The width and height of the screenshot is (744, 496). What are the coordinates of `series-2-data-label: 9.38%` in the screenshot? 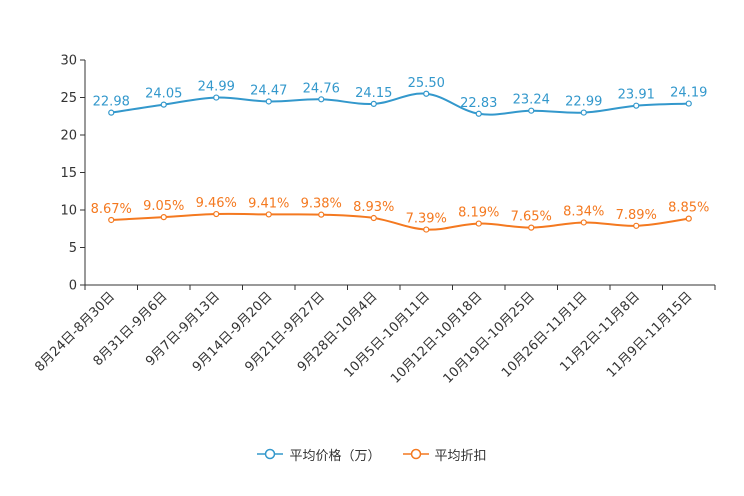 It's located at (321, 204).